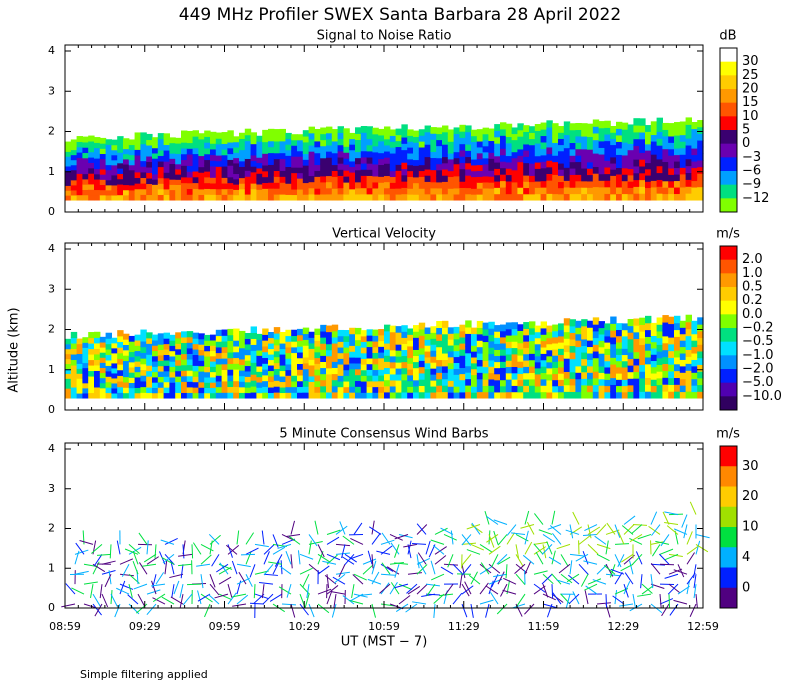 This screenshot has height=700, width=800. Describe the element at coordinates (728, 578) in the screenshot. I see `colorbar-segment` at that location.